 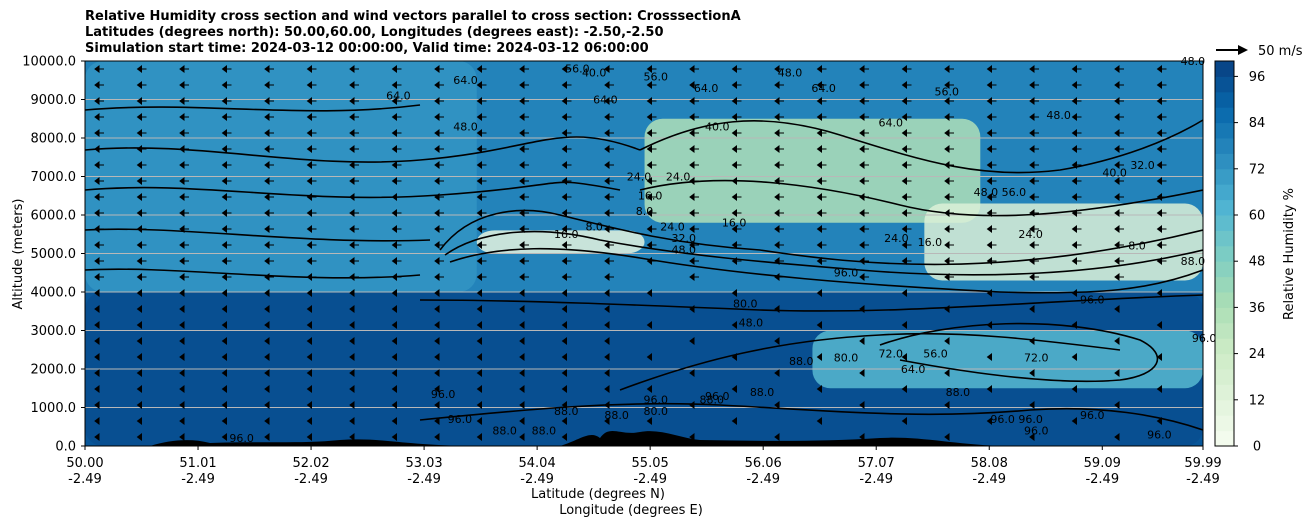 I want to click on contour-label: 88.0, so click(x=1193, y=261).